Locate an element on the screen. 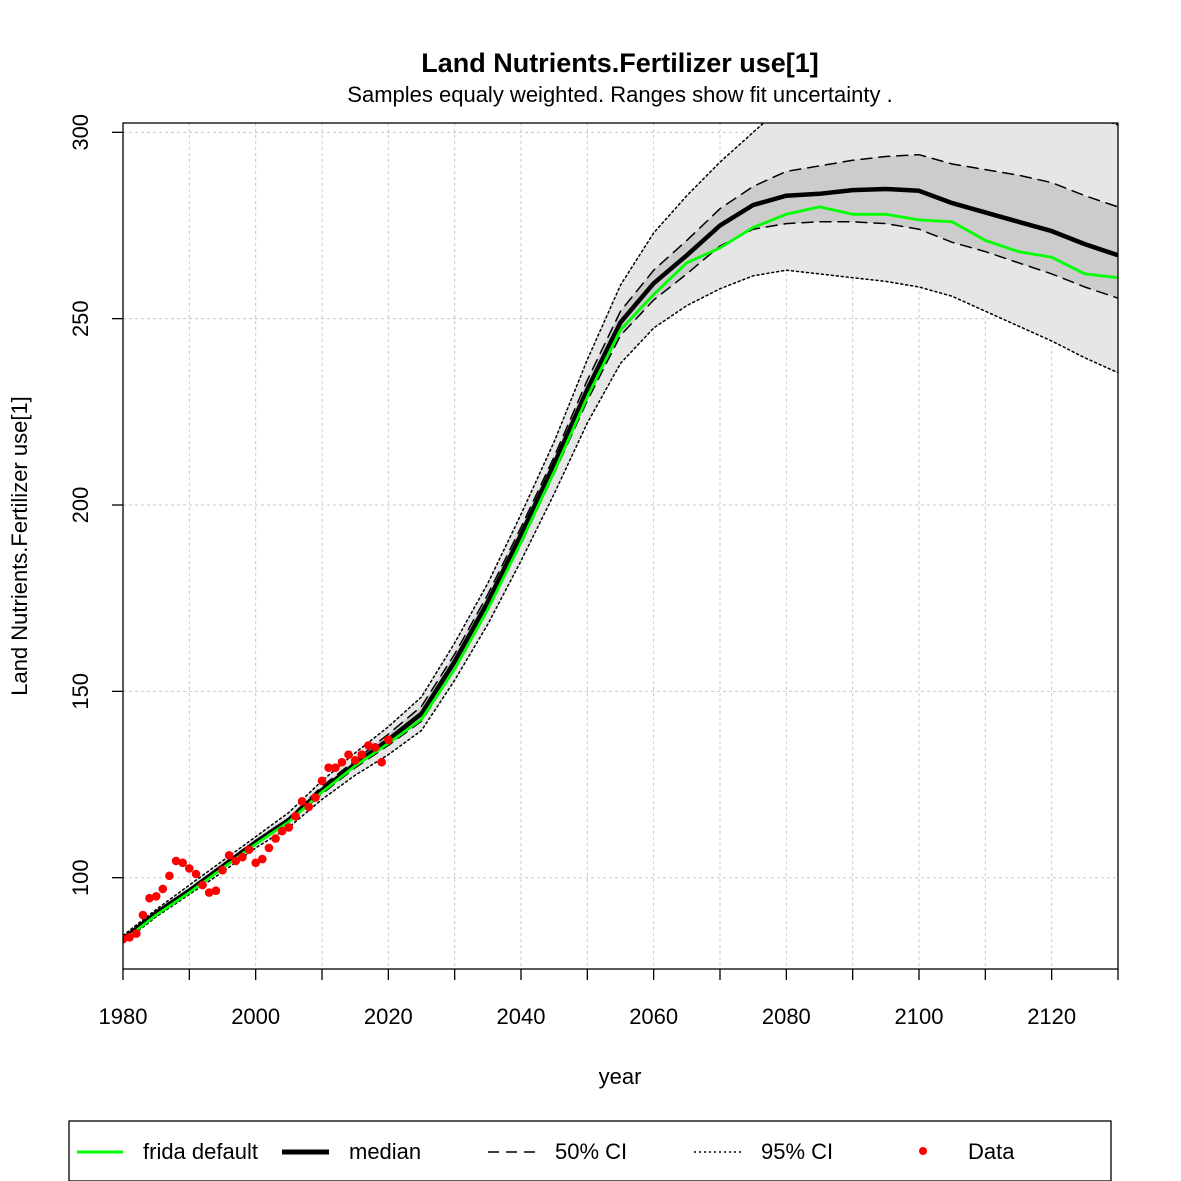 Image resolution: width=1181 pixels, height=1181 pixels. x-tick-label-2000: 2000 is located at coordinates (255, 1016).